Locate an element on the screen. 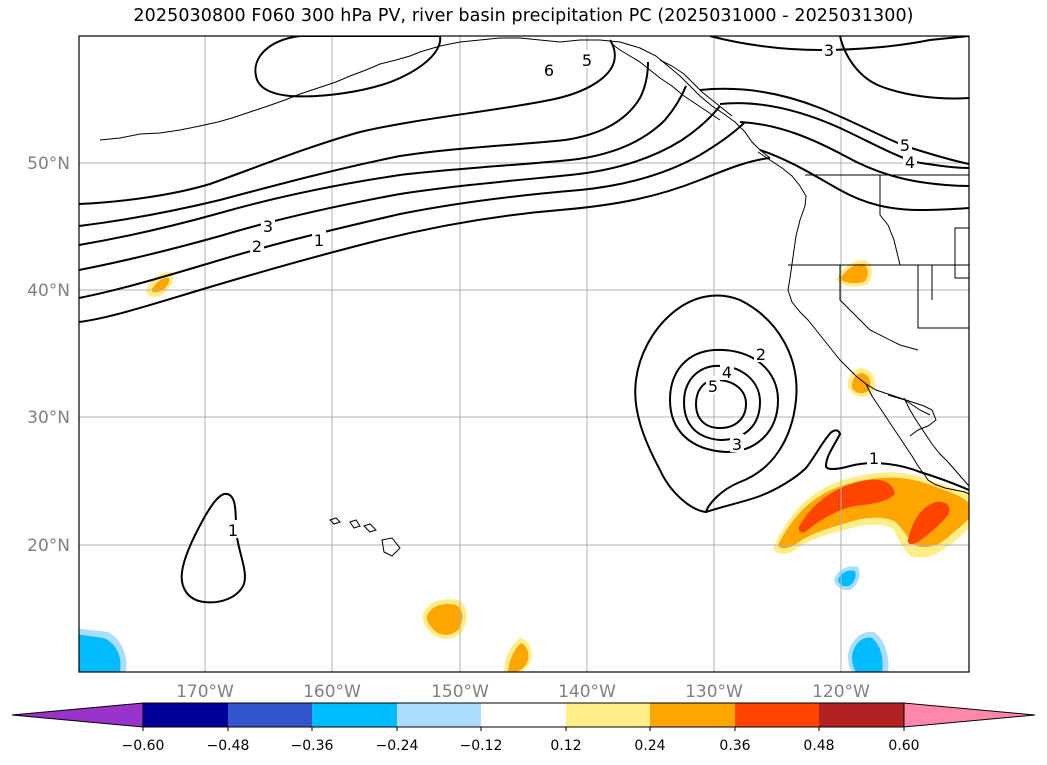  lon-label-140w: 140°W is located at coordinates (587, 692).